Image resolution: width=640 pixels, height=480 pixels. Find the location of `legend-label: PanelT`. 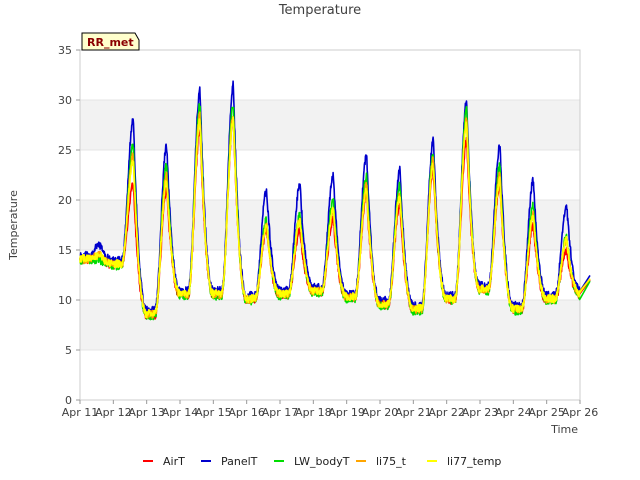

legend-label: PanelT is located at coordinates (239, 461).